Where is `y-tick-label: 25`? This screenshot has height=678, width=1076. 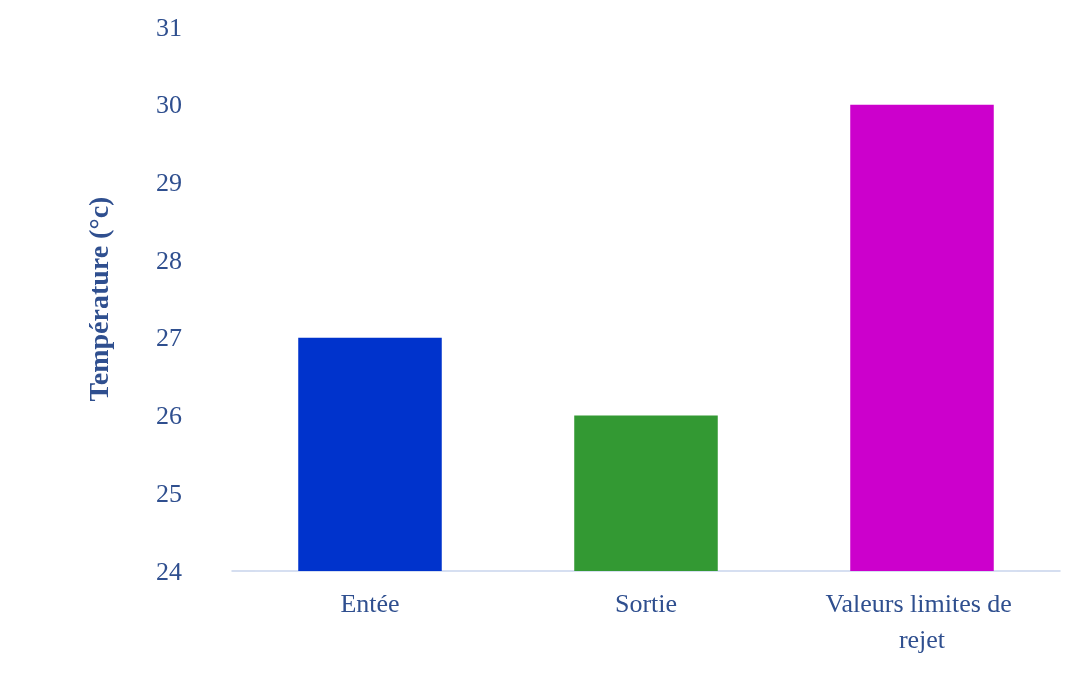
y-tick-label: 25 is located at coordinates (169, 493).